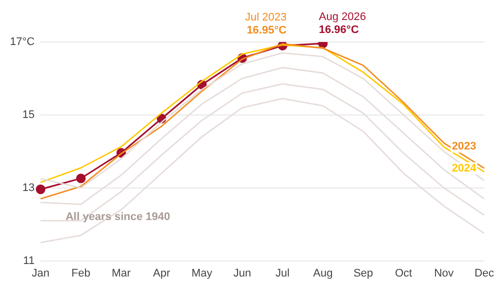  I want to click on y-tick-label: 11, so click(29, 260).